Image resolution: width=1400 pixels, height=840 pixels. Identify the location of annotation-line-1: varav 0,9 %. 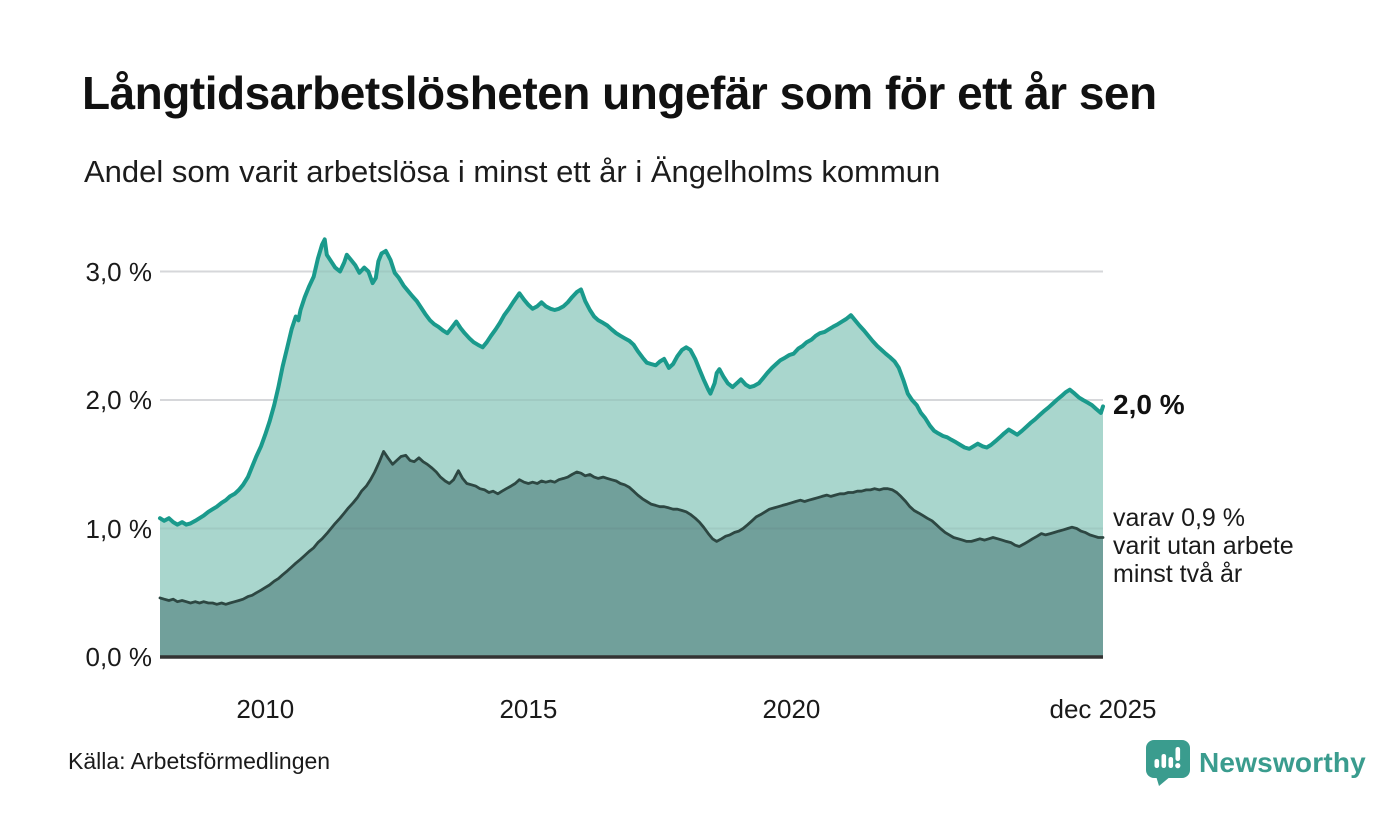
(1179, 518).